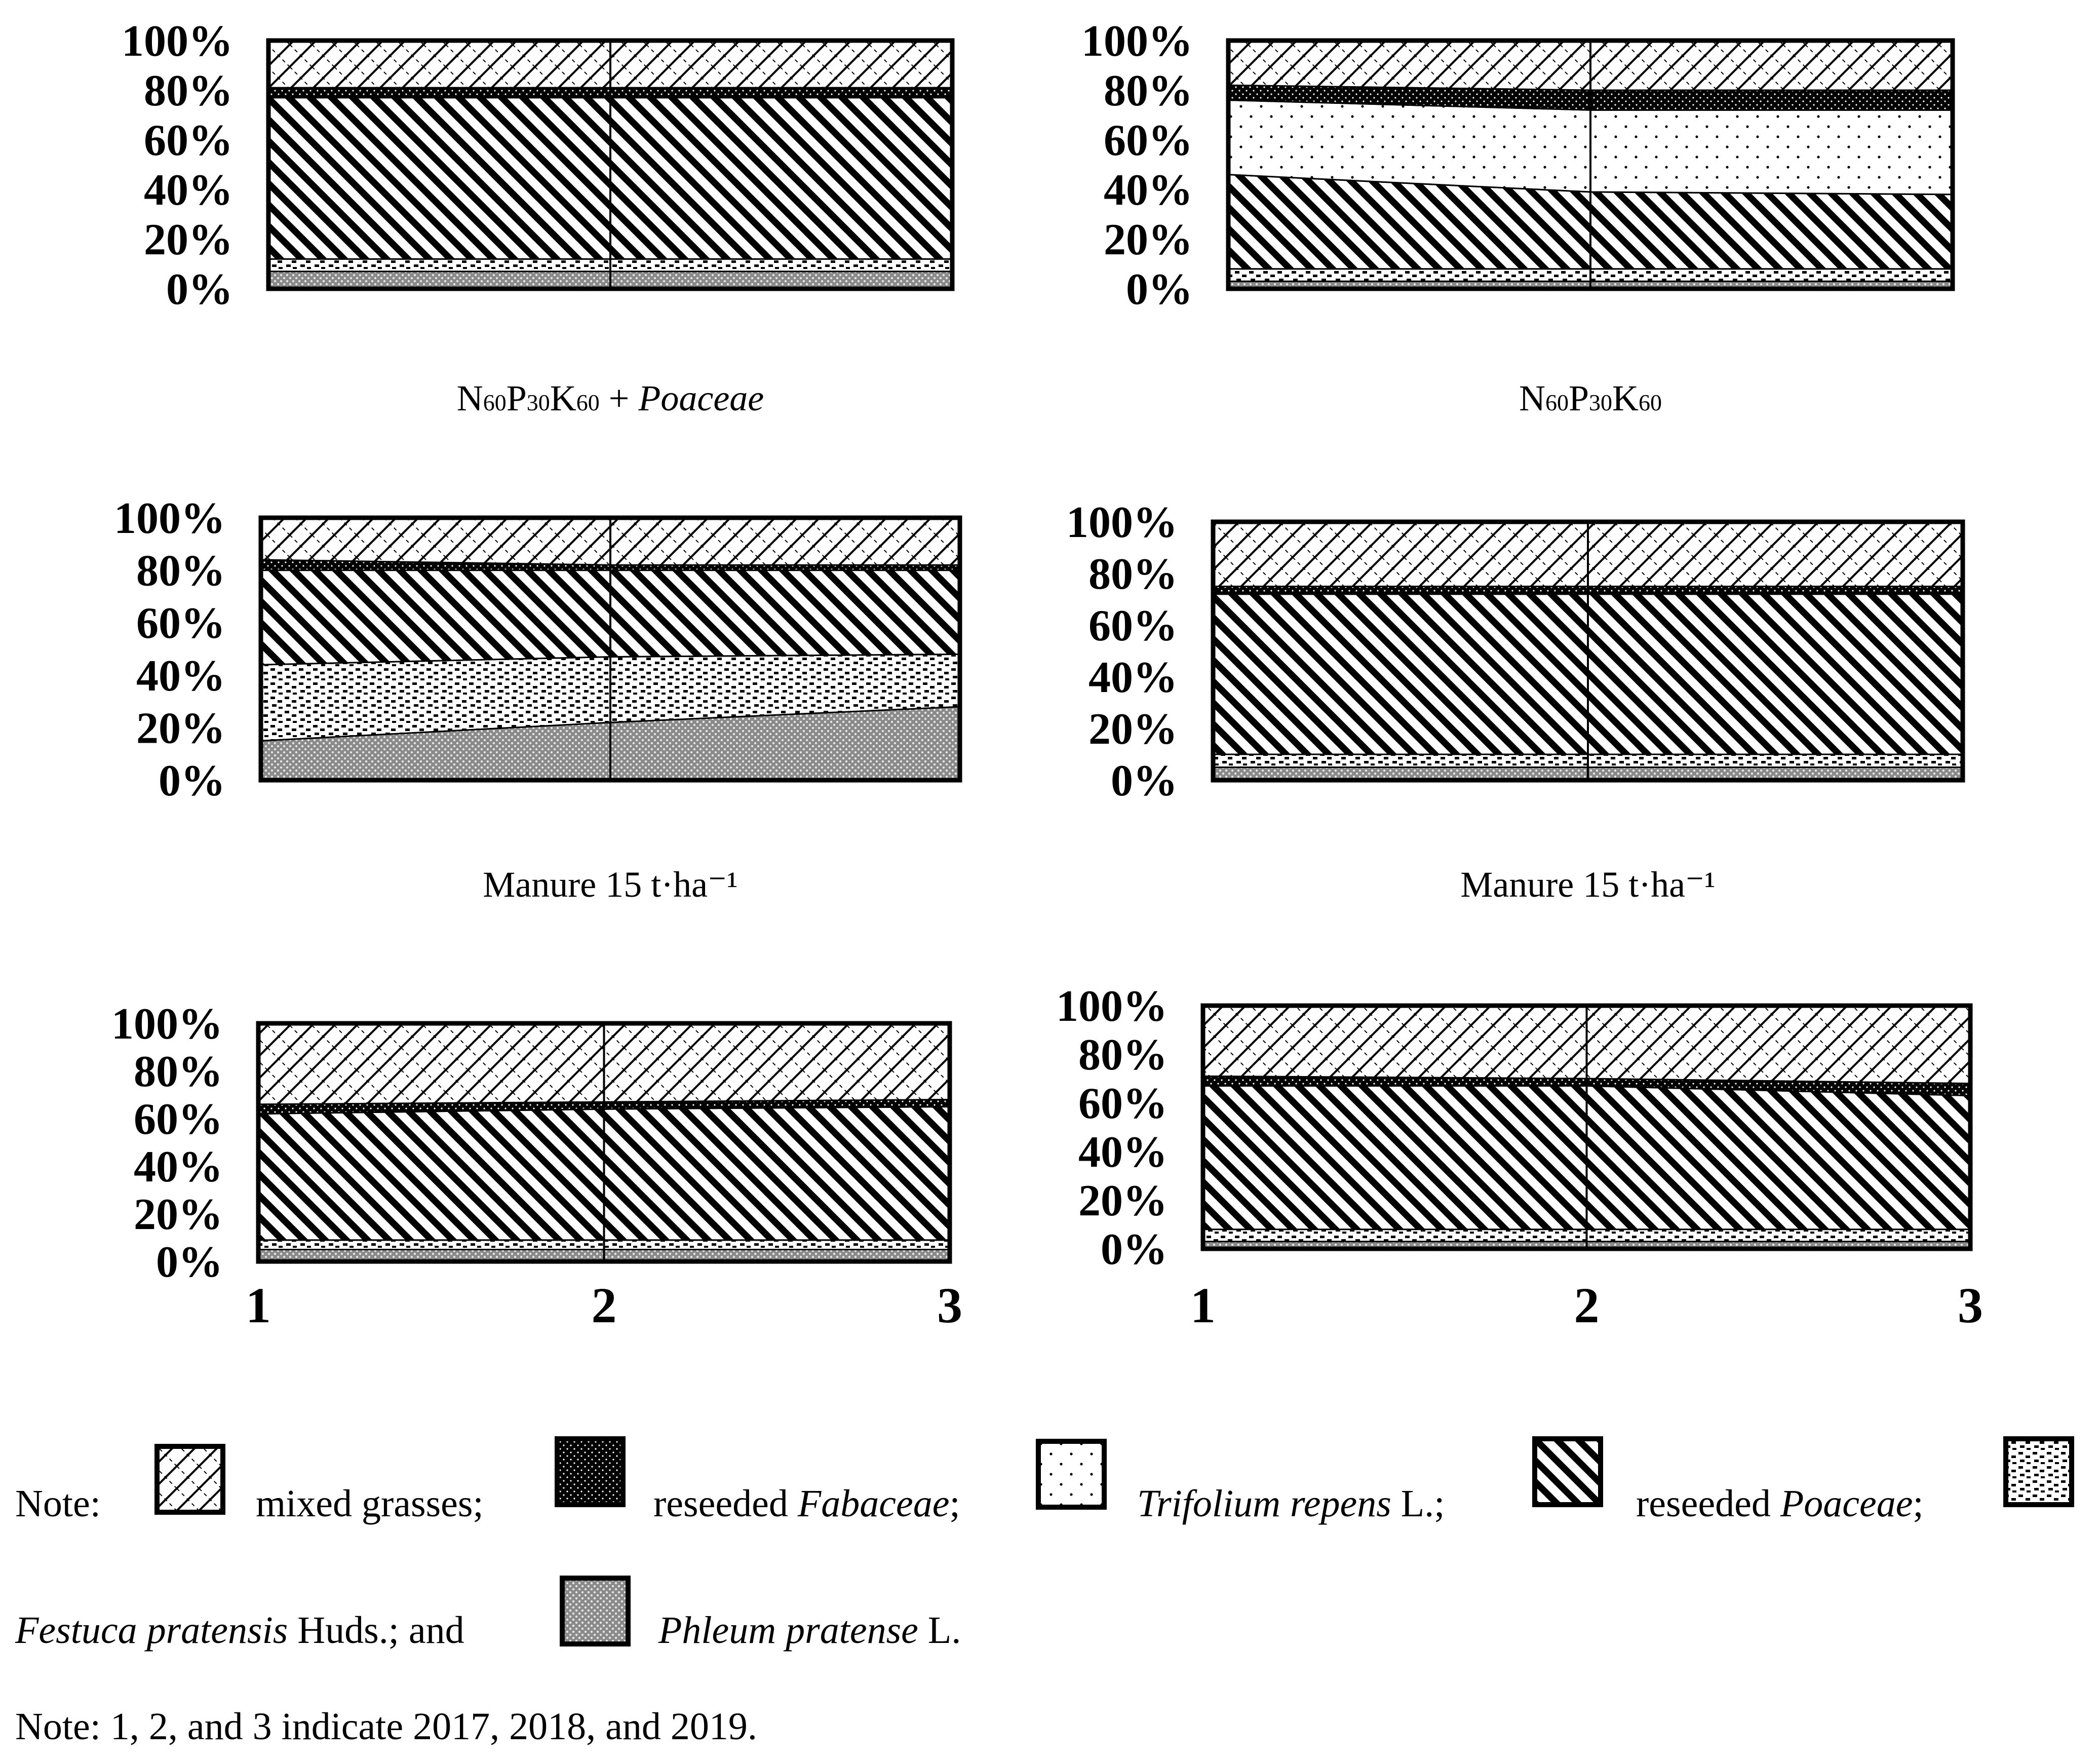 The image size is (2100, 1762). I want to click on chart-panel-2: 0%20%40%60%80%100% N60P30K60, so click(1518, 217).